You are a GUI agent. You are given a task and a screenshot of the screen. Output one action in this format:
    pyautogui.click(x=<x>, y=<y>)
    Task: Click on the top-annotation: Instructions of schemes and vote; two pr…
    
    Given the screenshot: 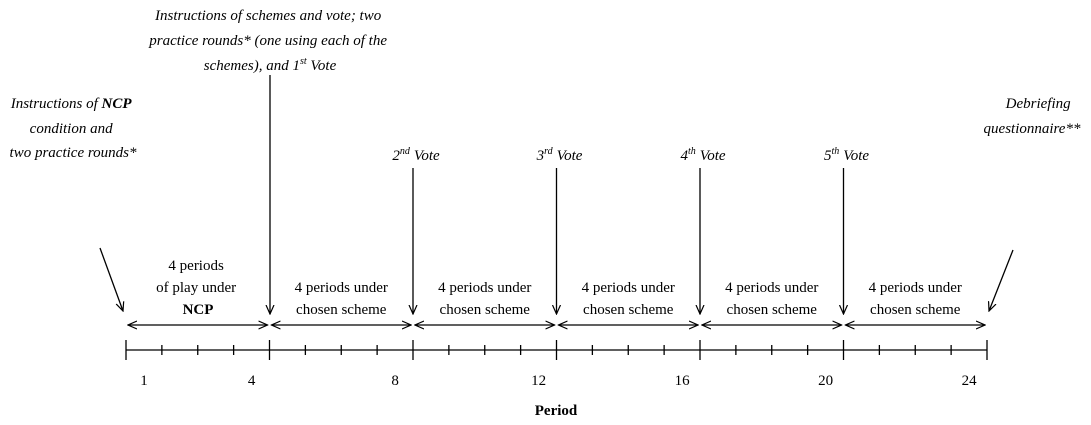 What is the action you would take?
    pyautogui.click(x=269, y=41)
    